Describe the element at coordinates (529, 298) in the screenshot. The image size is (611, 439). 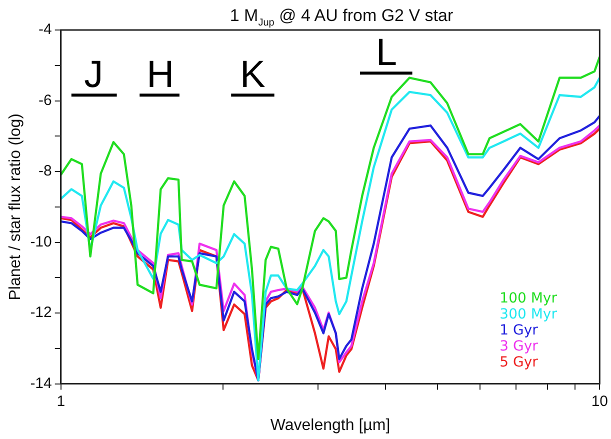
I see `text: 100 Myr` at that location.